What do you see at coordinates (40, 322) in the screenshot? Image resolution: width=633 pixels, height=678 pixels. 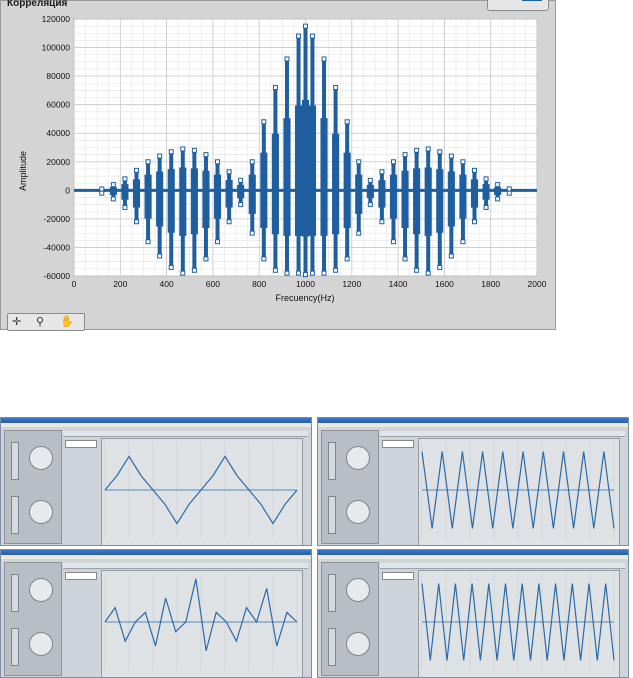 I see `zoom-icon: ⚲` at bounding box center [40, 322].